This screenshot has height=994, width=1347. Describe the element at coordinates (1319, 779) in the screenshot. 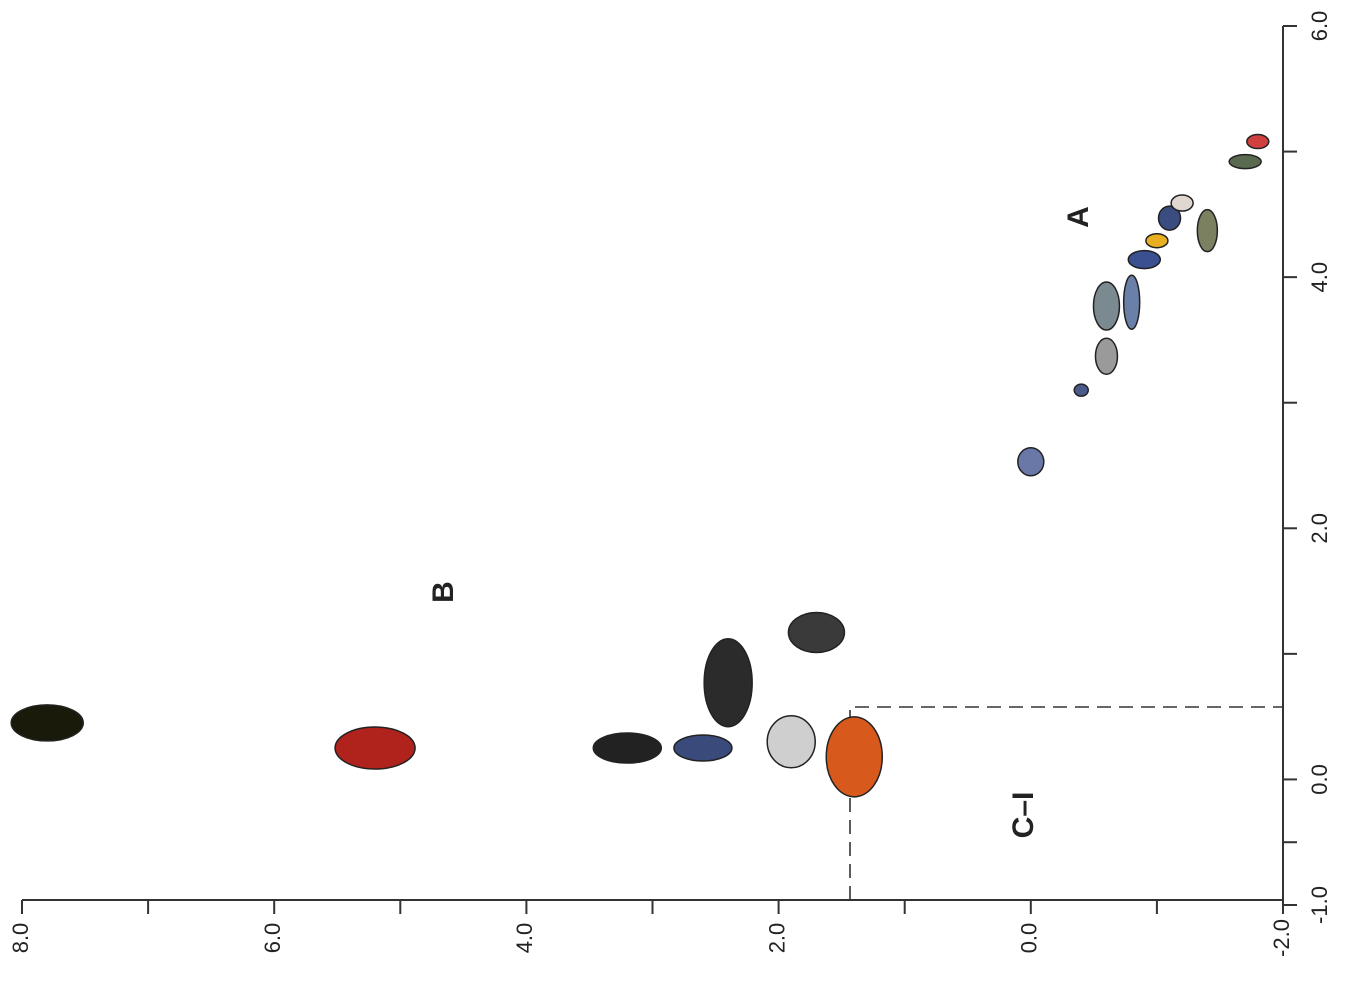

I see `y-tick-label: 0.0` at that location.